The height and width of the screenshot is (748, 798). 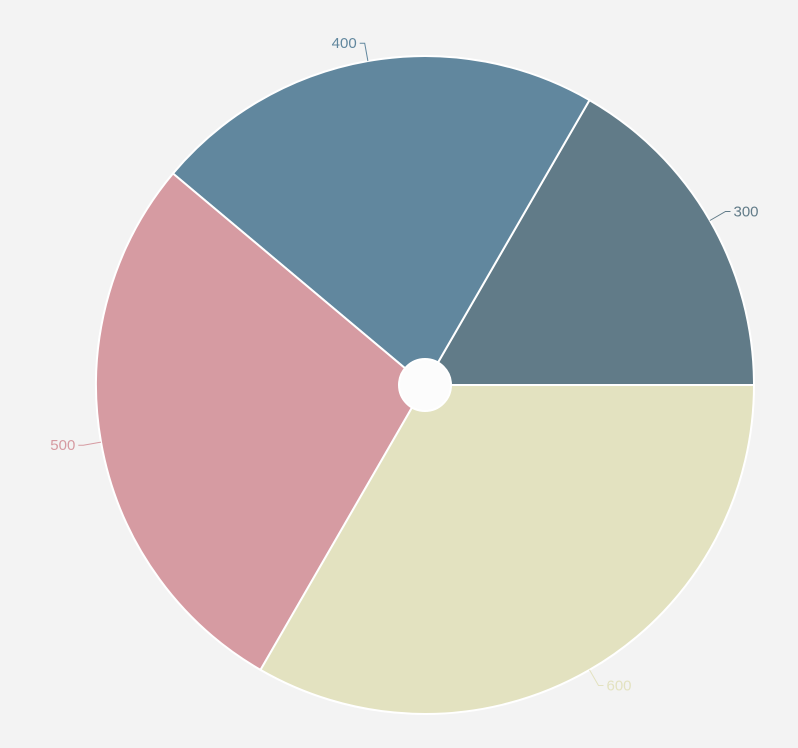 I want to click on slice-label-500: 500, so click(x=62, y=445).